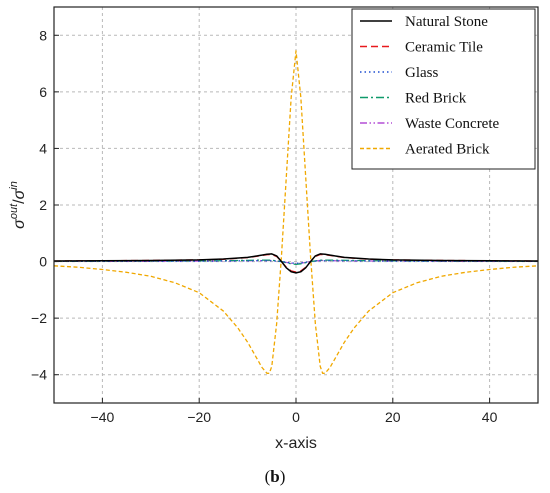 This screenshot has height=493, width=550. I want to click on figure-caption: (b), so click(275, 477).